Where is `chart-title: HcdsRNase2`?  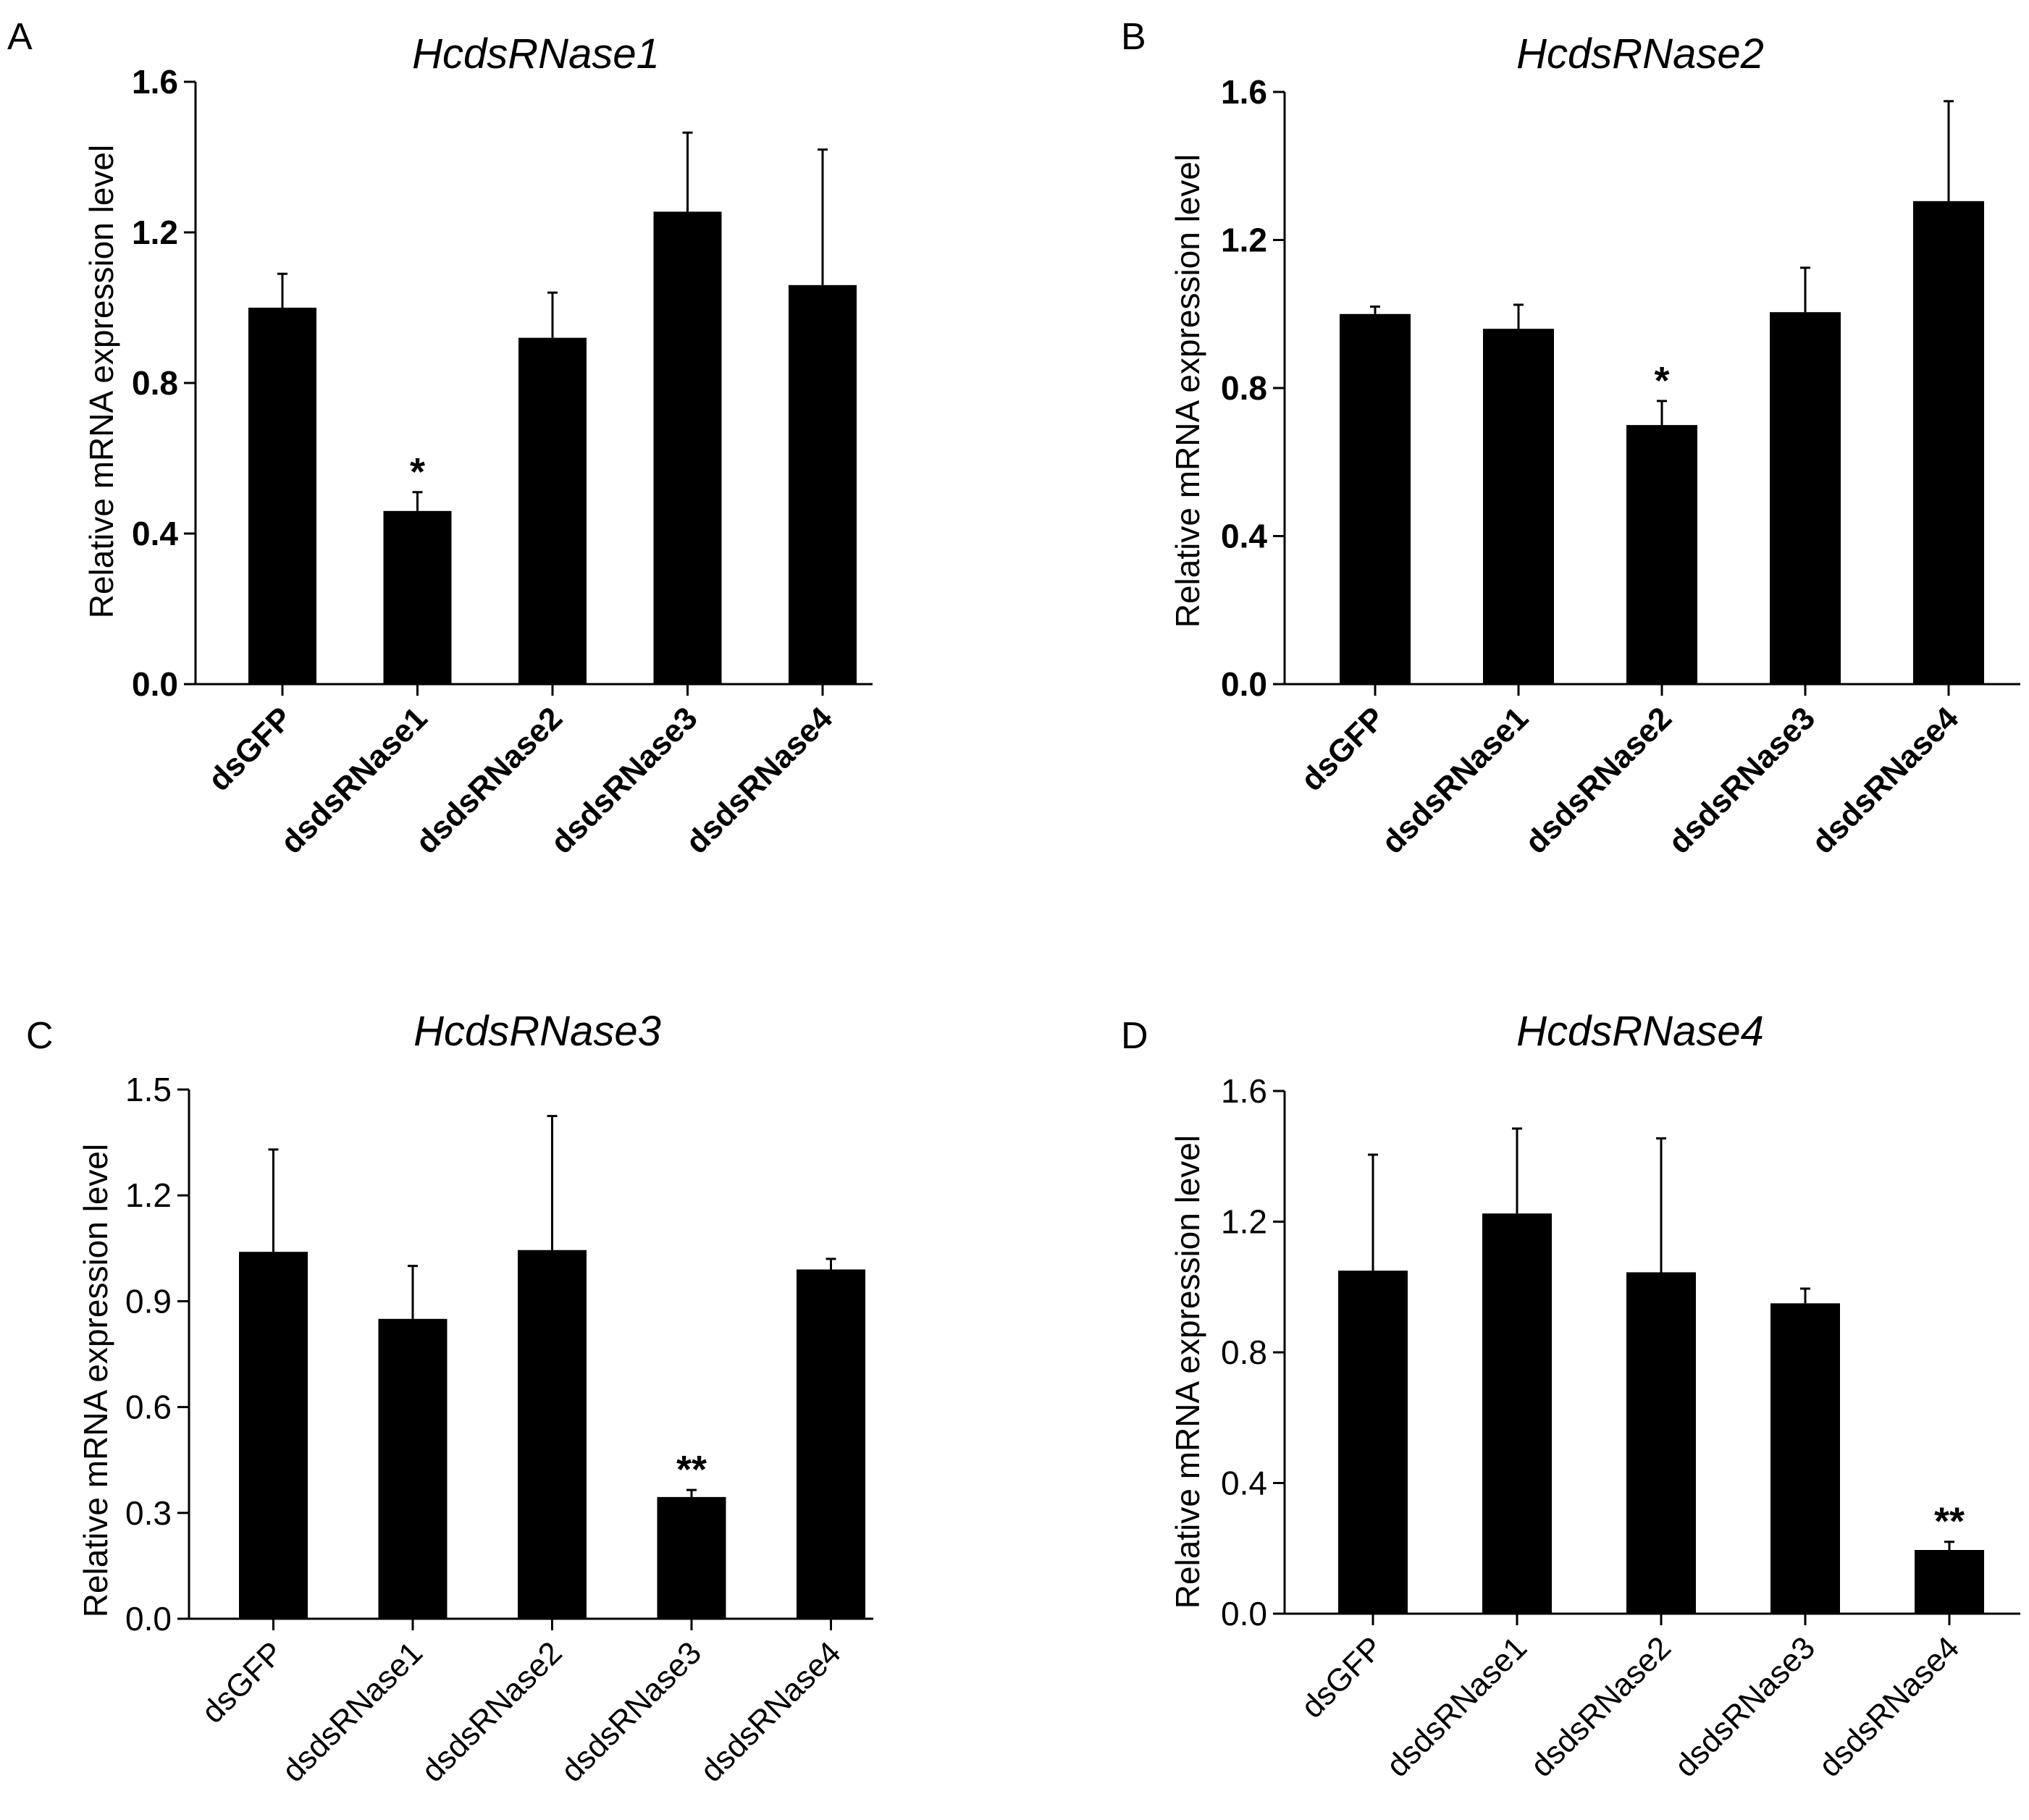 chart-title: HcdsRNase2 is located at coordinates (1640, 53).